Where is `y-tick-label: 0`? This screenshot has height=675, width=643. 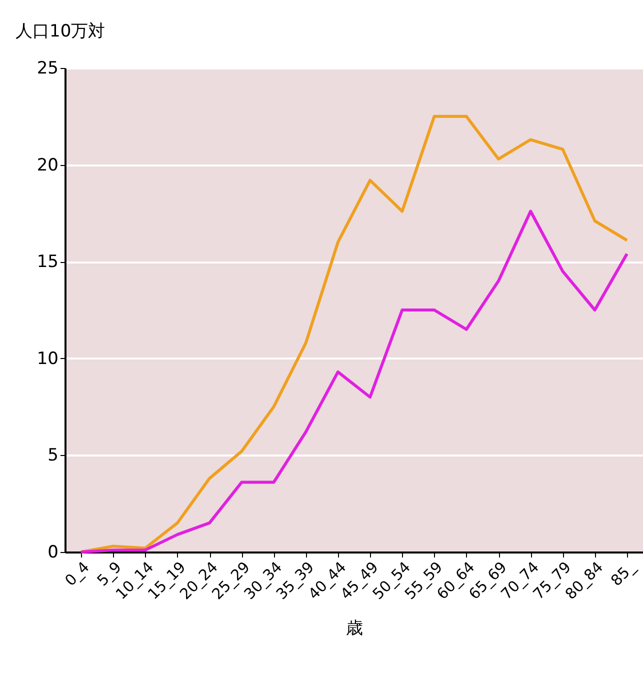
y-tick-label: 0 is located at coordinates (53, 552).